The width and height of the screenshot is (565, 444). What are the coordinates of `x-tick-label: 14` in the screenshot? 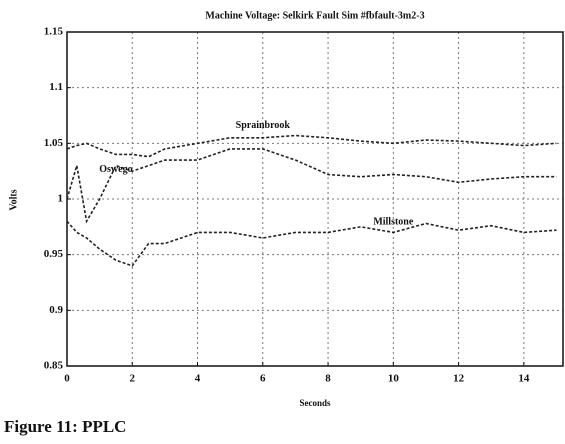 It's located at (524, 379).